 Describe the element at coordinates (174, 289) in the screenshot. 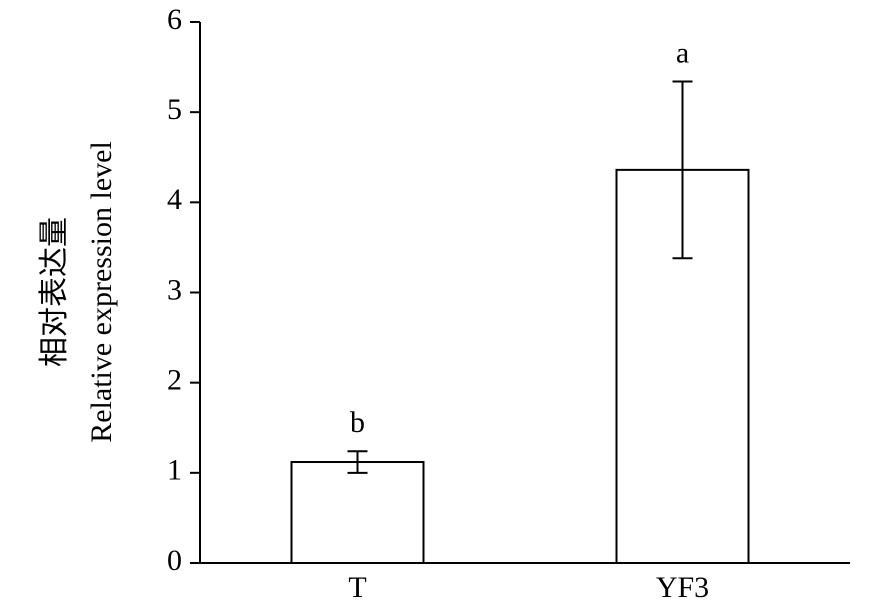

I see `y-tick-label: 3` at that location.